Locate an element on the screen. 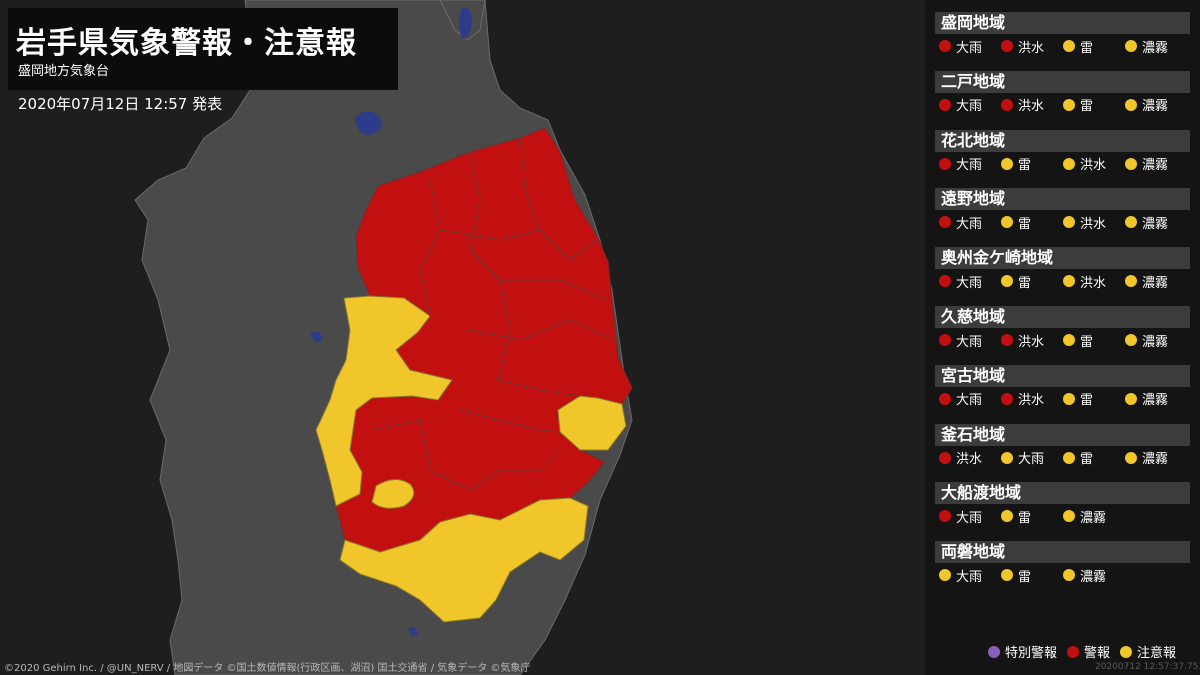 Image resolution: width=1200 pixels, height=675 pixels. alert-row: 洪水 大雨 雷 濃霧 is located at coordinates (1062, 458).